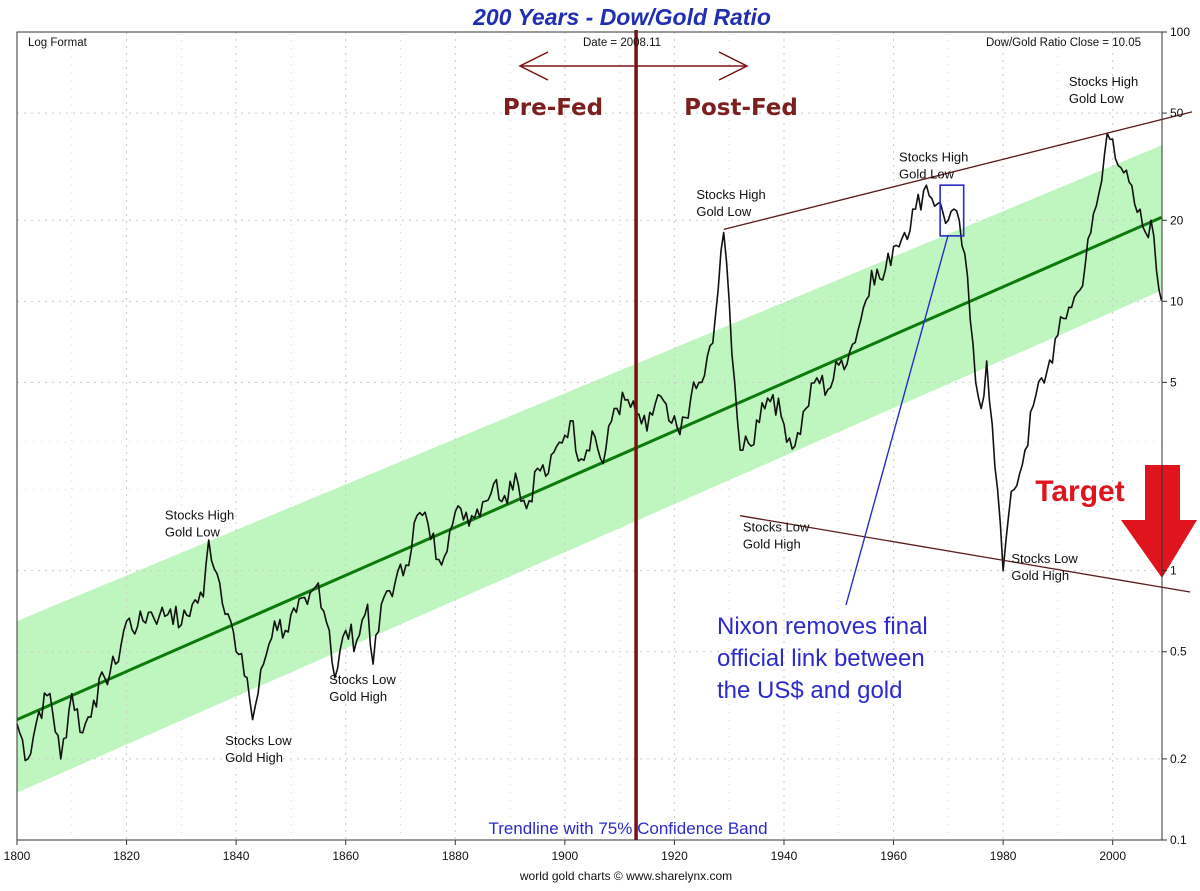 This screenshot has width=1200, height=891. What do you see at coordinates (927, 174) in the screenshot?
I see `annotation-6-line-2: Gold Low` at bounding box center [927, 174].